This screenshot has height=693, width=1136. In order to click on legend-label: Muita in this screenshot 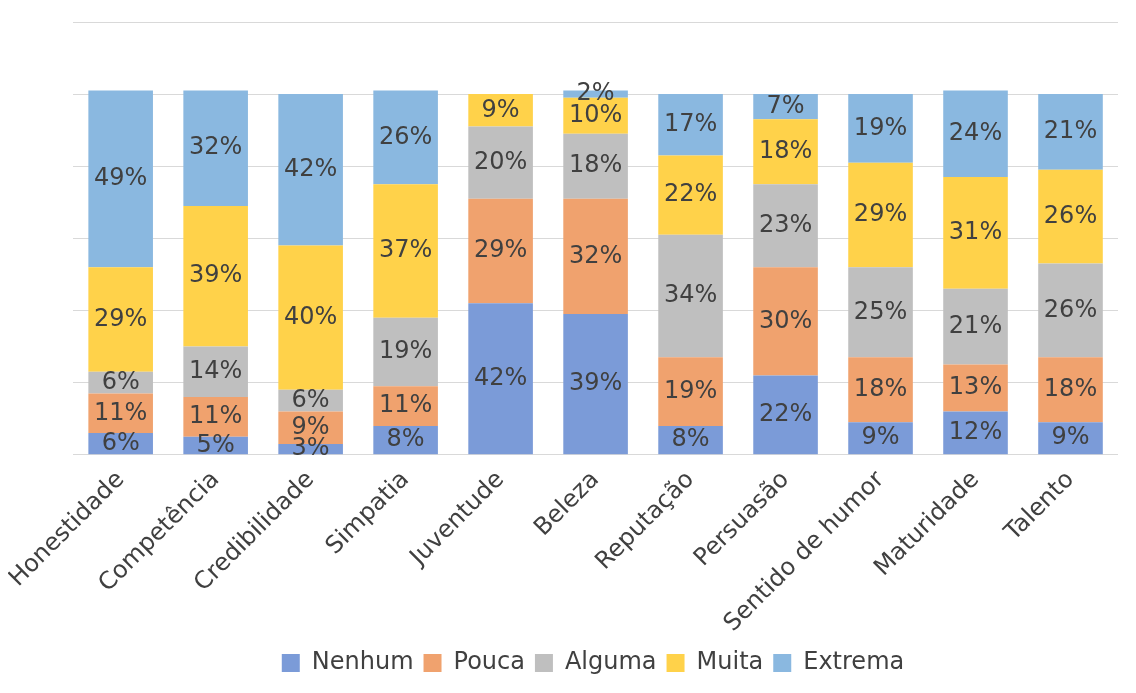, I will do `click(730, 661)`.